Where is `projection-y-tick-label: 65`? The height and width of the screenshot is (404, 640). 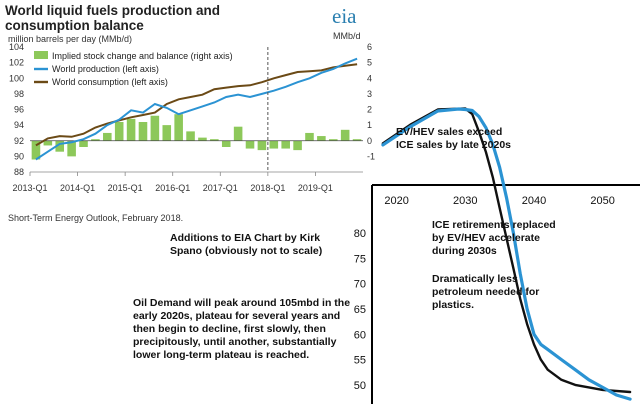
projection-y-tick-label: 65 is located at coordinates (360, 310).